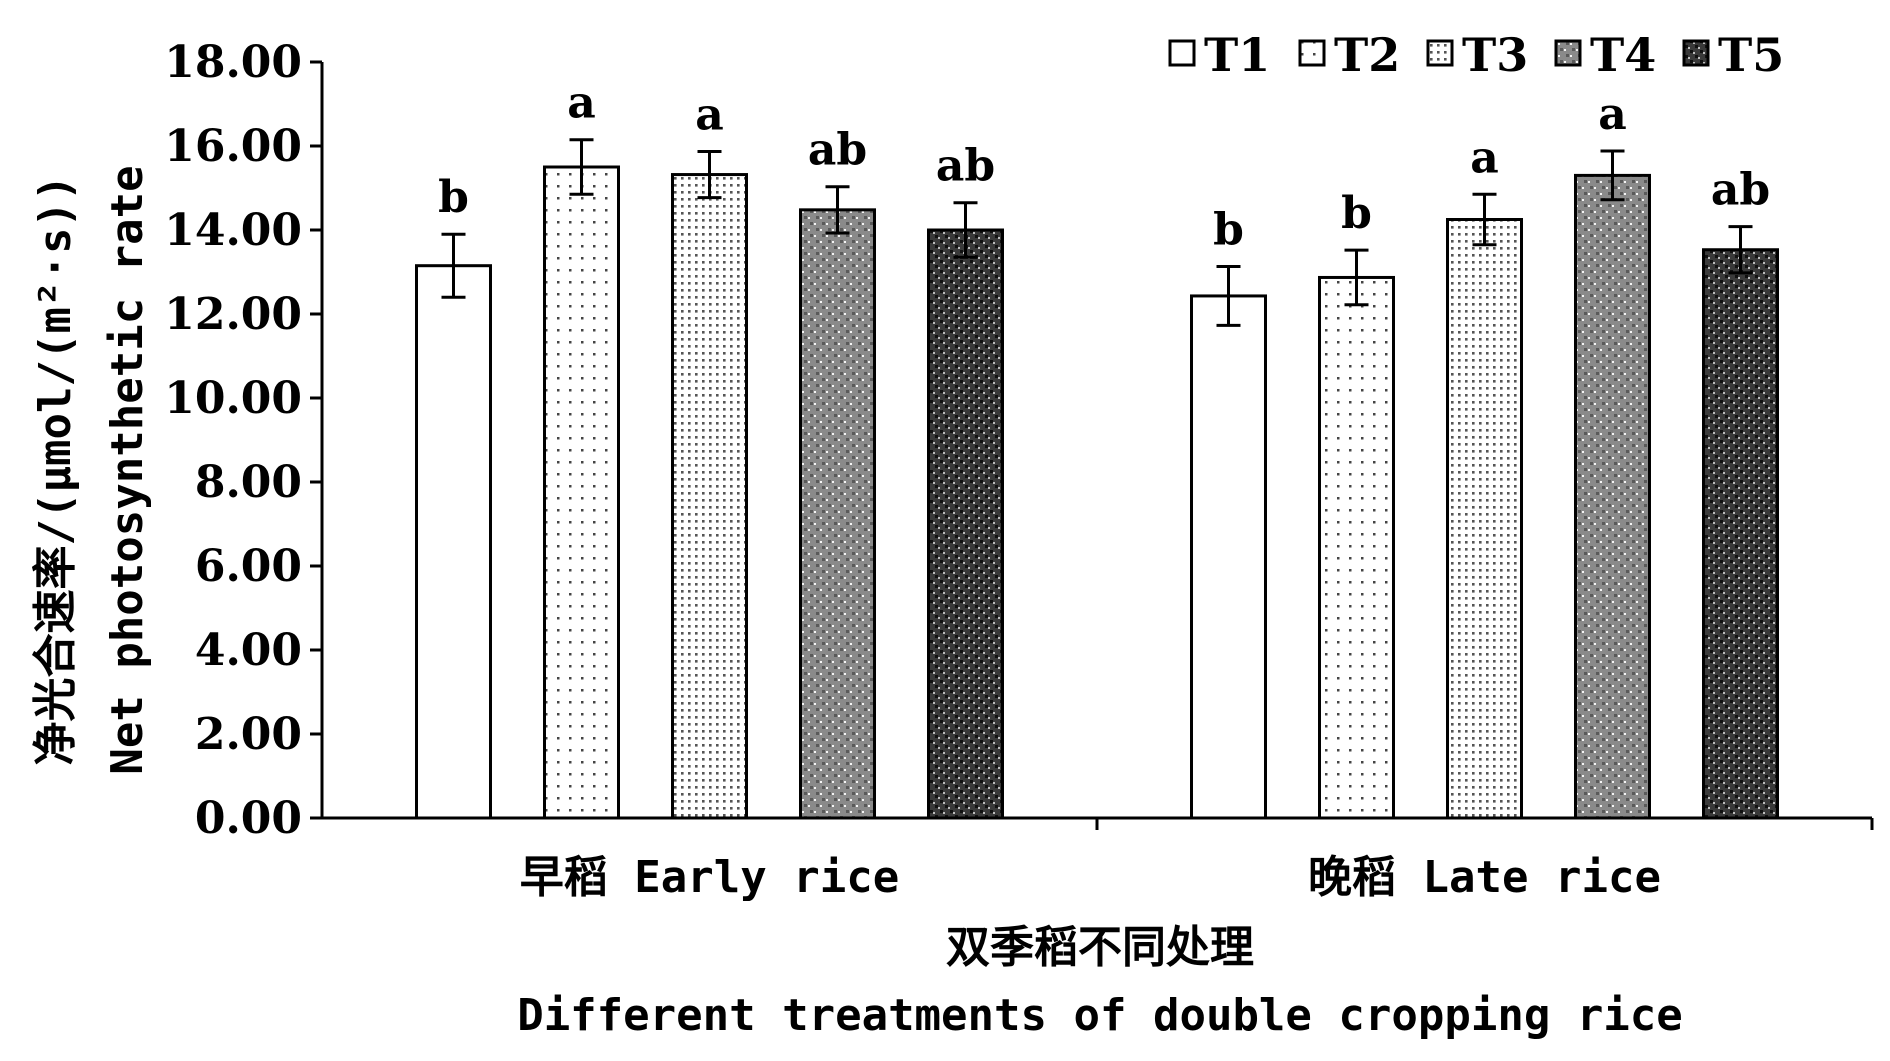  What do you see at coordinates (233, 314) in the screenshot?
I see `y-tick-label: 12.00` at bounding box center [233, 314].